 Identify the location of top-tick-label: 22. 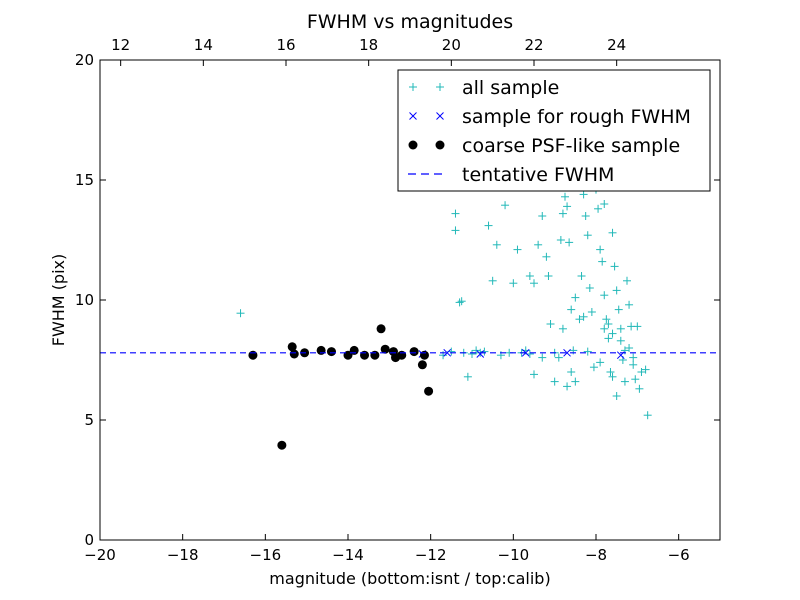
(533, 45).